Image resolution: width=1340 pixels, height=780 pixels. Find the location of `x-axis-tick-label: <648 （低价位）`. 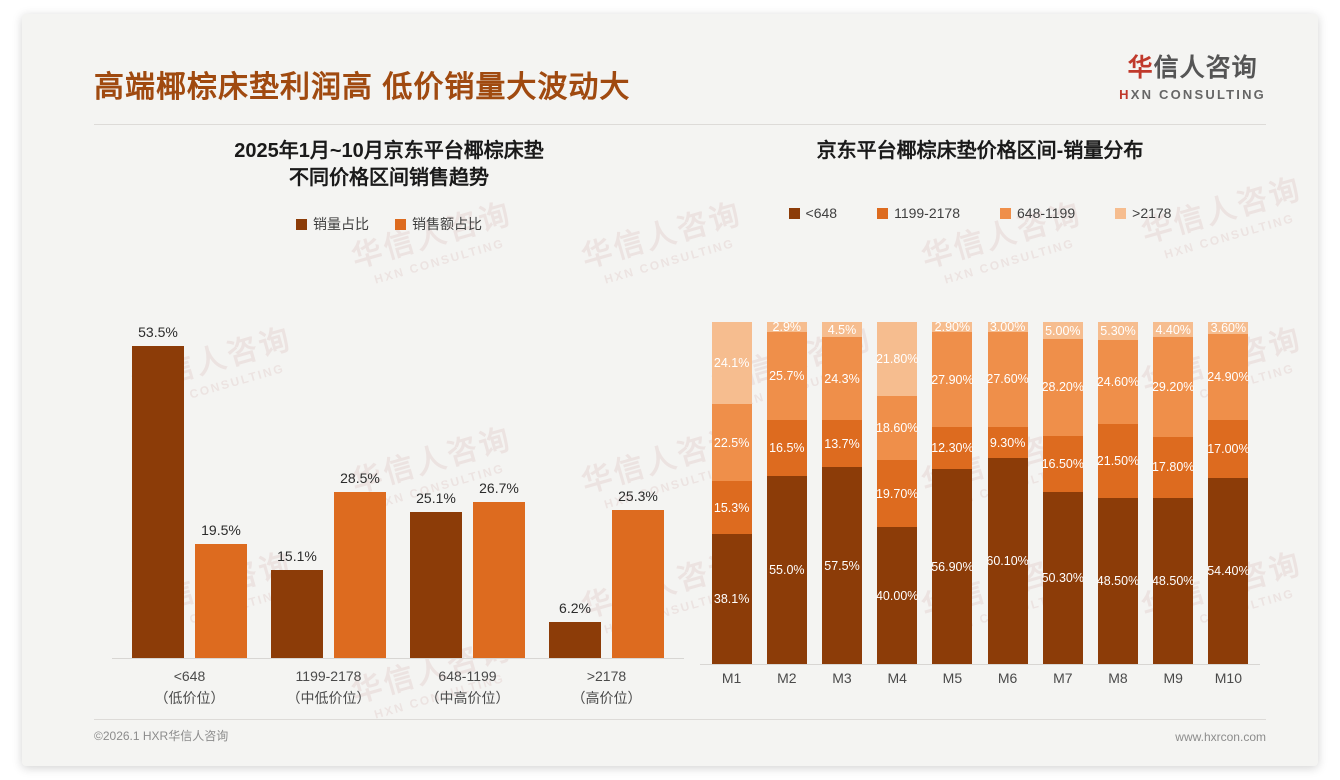

x-axis-tick-label: <648 （低价位） is located at coordinates (189, 687).